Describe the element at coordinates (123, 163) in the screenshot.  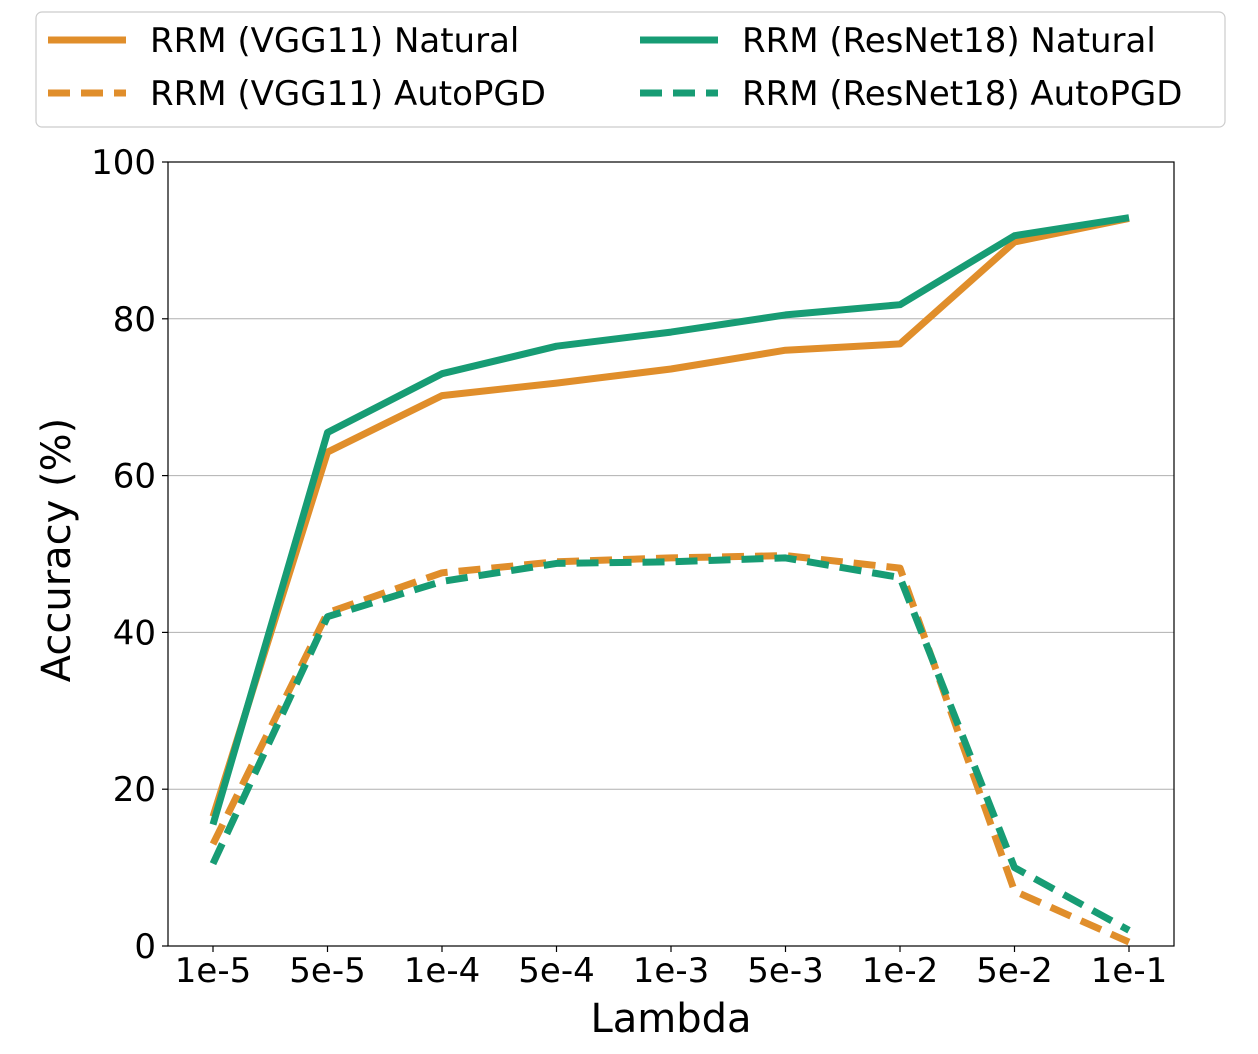
I see `y-tick-label: 100` at that location.